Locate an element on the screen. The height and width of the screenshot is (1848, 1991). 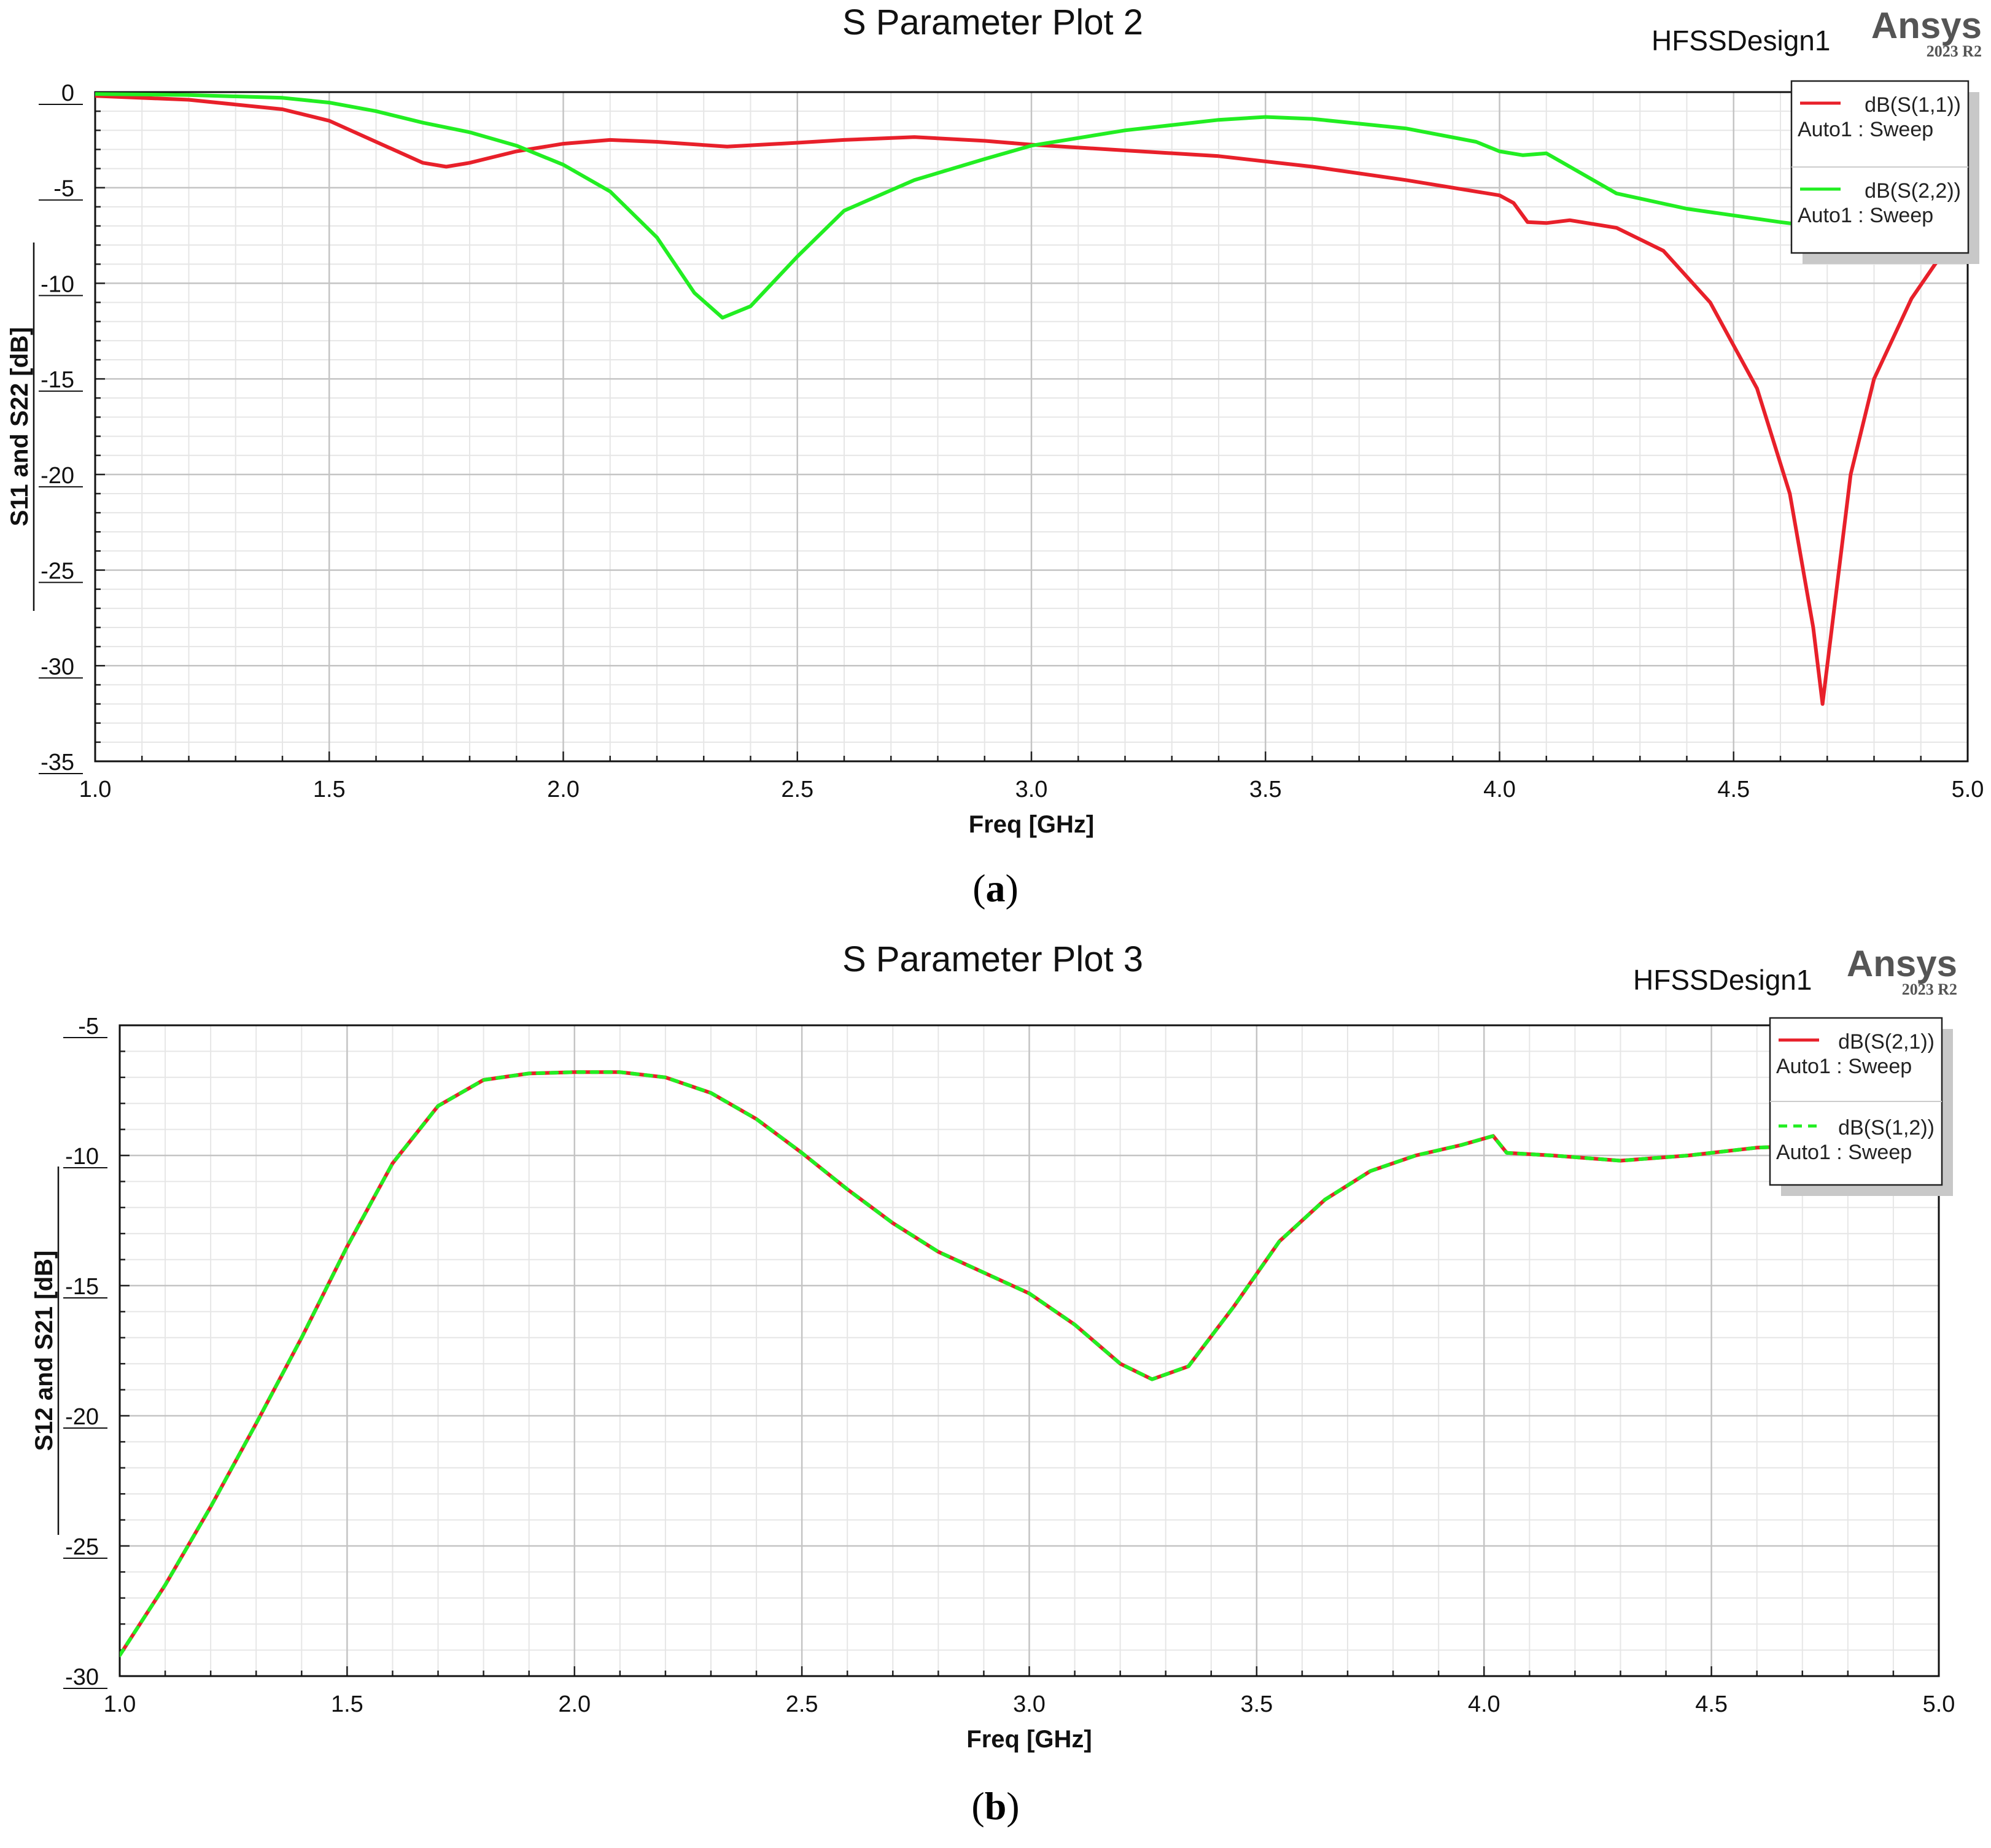
caption-a: (a) is located at coordinates (995, 889).